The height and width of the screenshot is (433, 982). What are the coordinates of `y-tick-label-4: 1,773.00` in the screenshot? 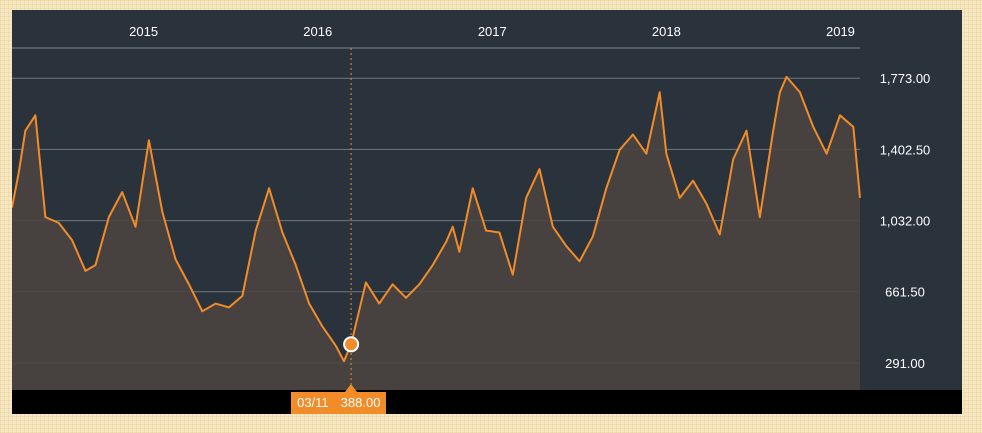 It's located at (905, 78).